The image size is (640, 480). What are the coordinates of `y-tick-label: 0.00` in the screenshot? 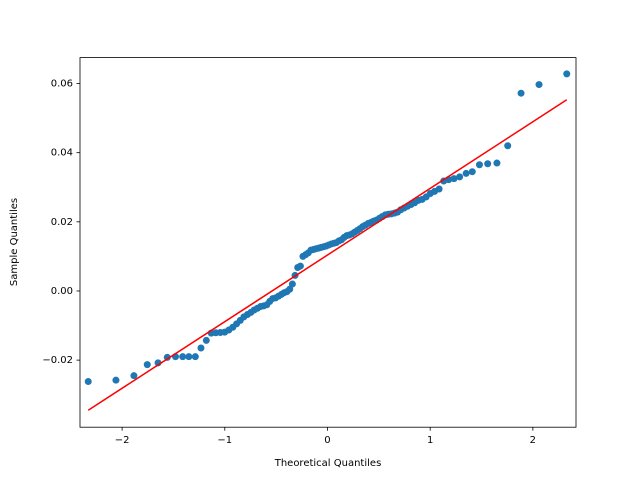 It's located at (62, 291).